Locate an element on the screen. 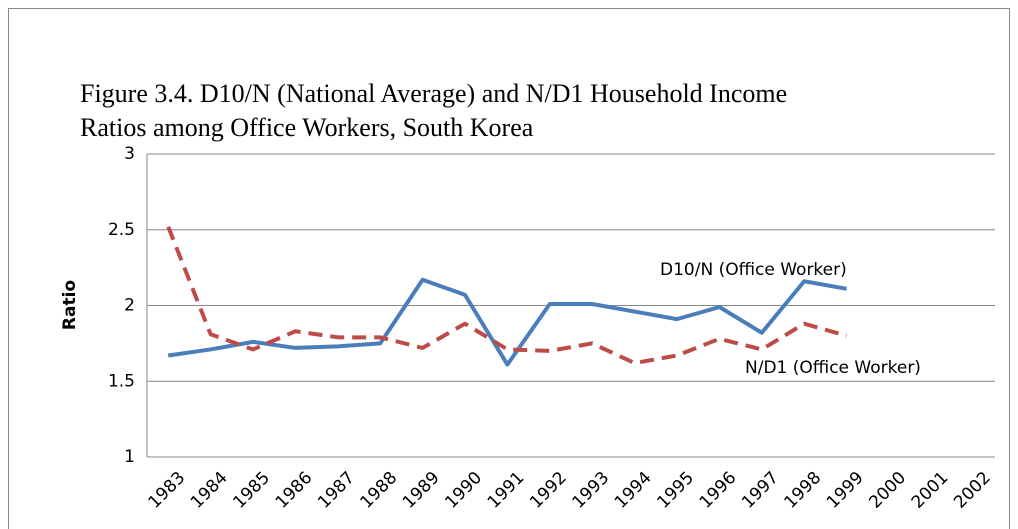 Image resolution: width=1018 pixels, height=529 pixels. x-tick-label: 1989 is located at coordinates (421, 490).